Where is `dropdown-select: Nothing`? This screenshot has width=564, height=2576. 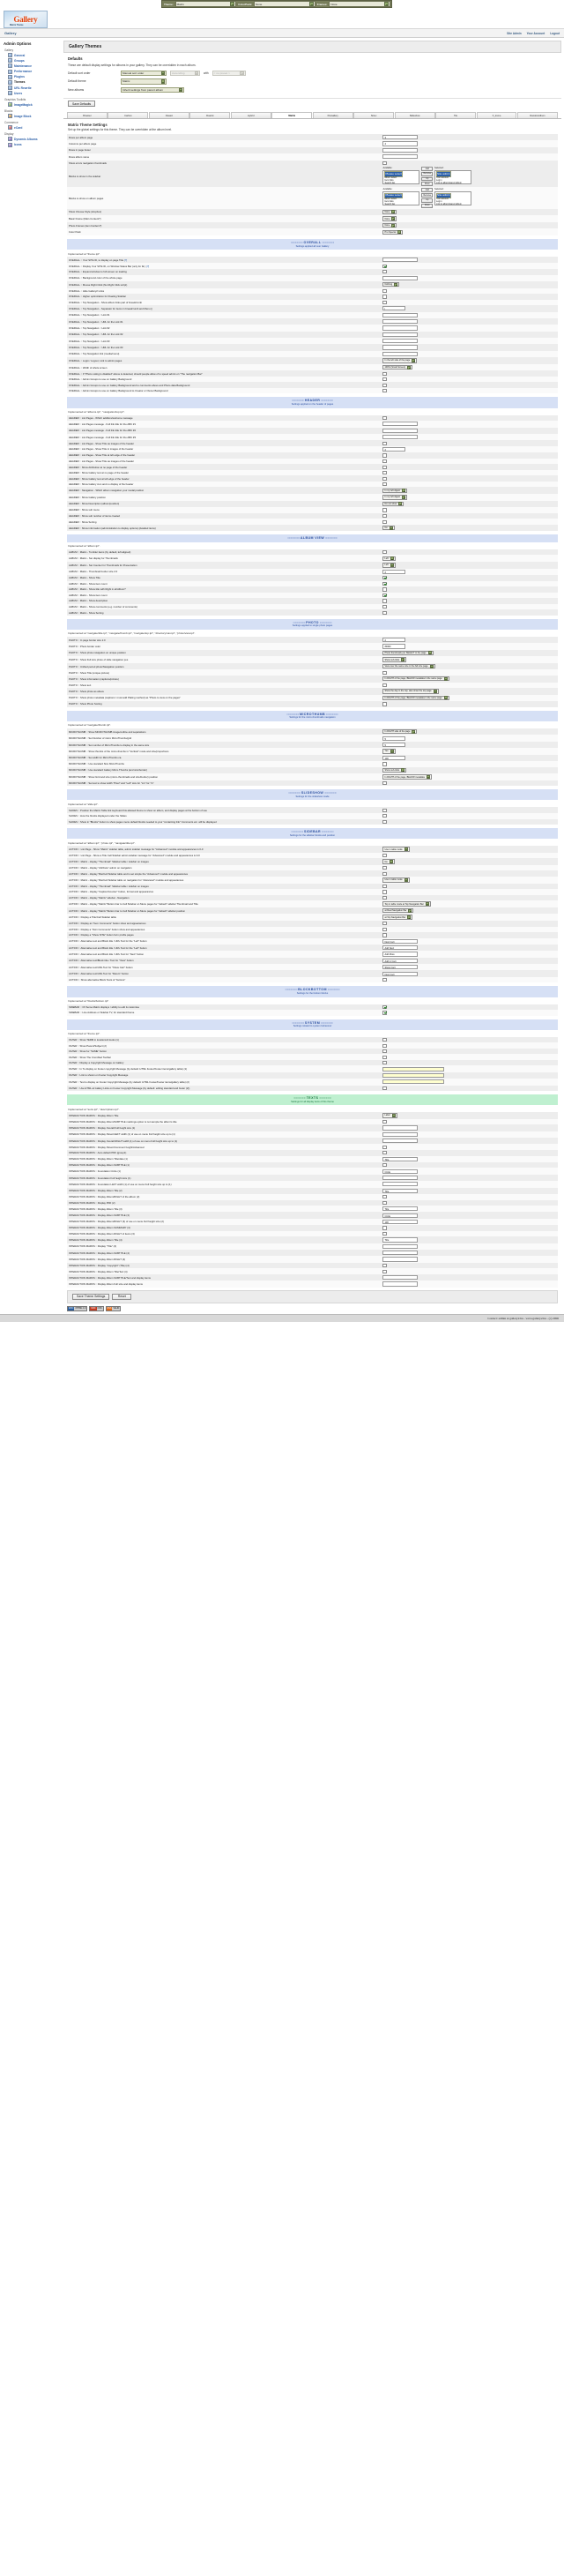
dropdown-select: Nothing is located at coordinates (391, 284).